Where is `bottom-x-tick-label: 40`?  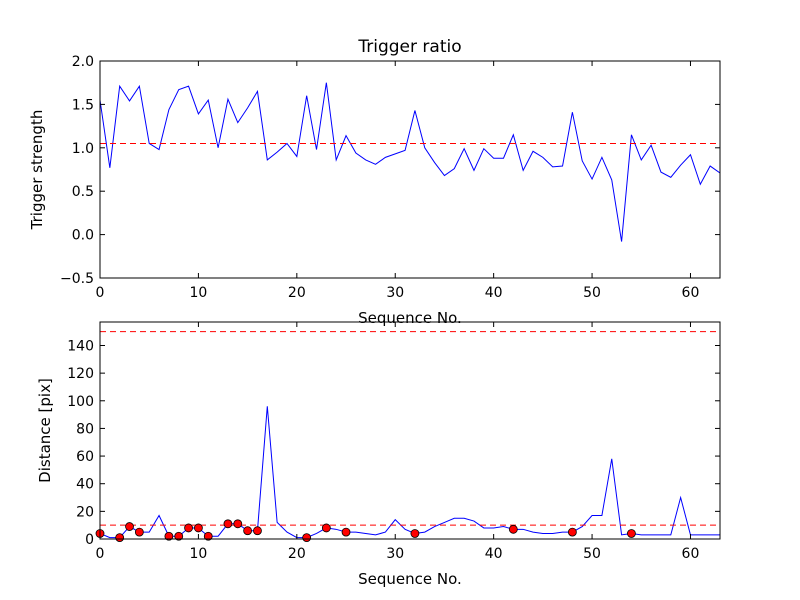 bottom-x-tick-label: 40 is located at coordinates (494, 554).